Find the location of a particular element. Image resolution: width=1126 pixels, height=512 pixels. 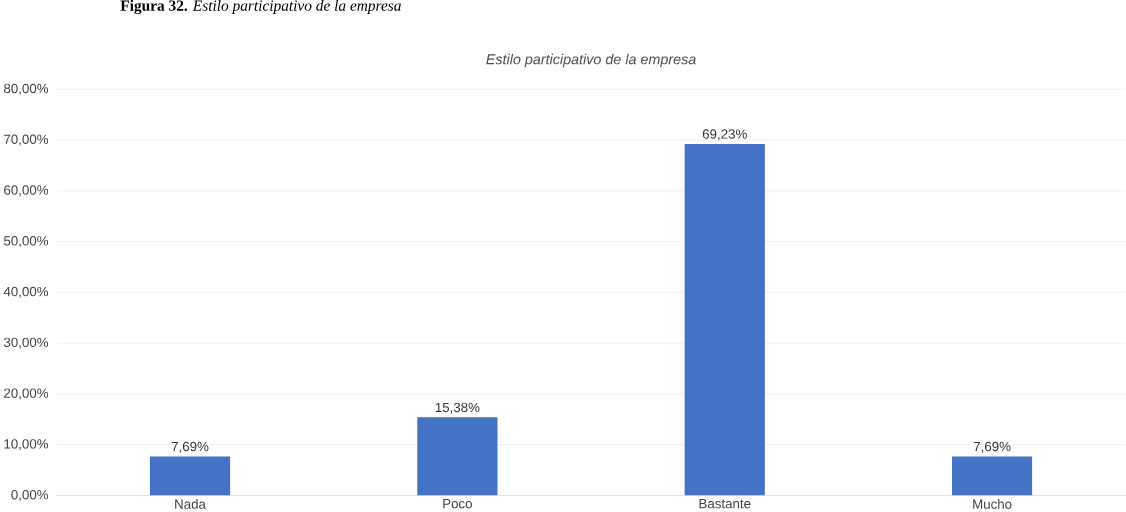

y-tick-label: 40,00% is located at coordinates (26, 292).